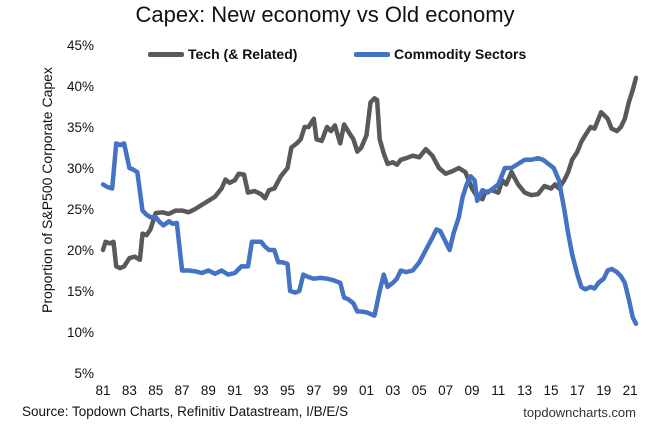 The height and width of the screenshot is (429, 650). I want to click on x-tick-label: 99, so click(340, 390).